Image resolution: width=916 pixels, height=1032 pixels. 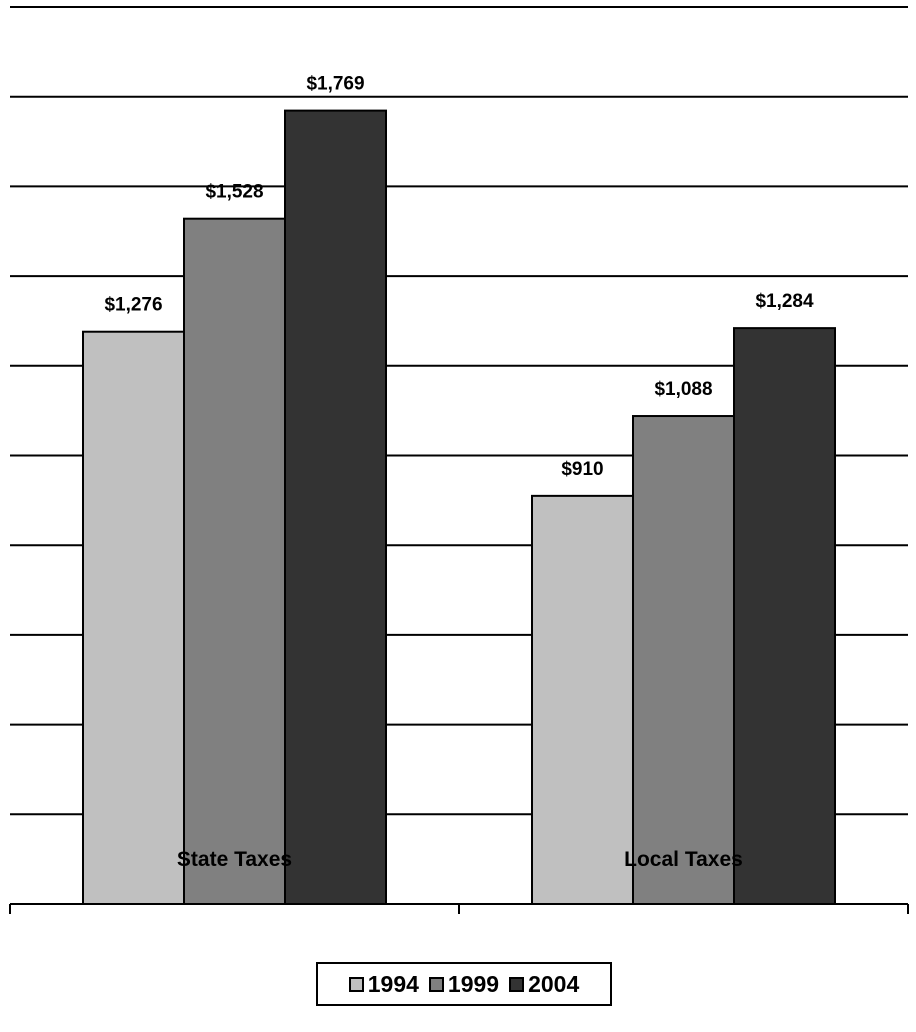 I want to click on data-label-2004-state-taxes: $1,769, so click(x=335, y=84).